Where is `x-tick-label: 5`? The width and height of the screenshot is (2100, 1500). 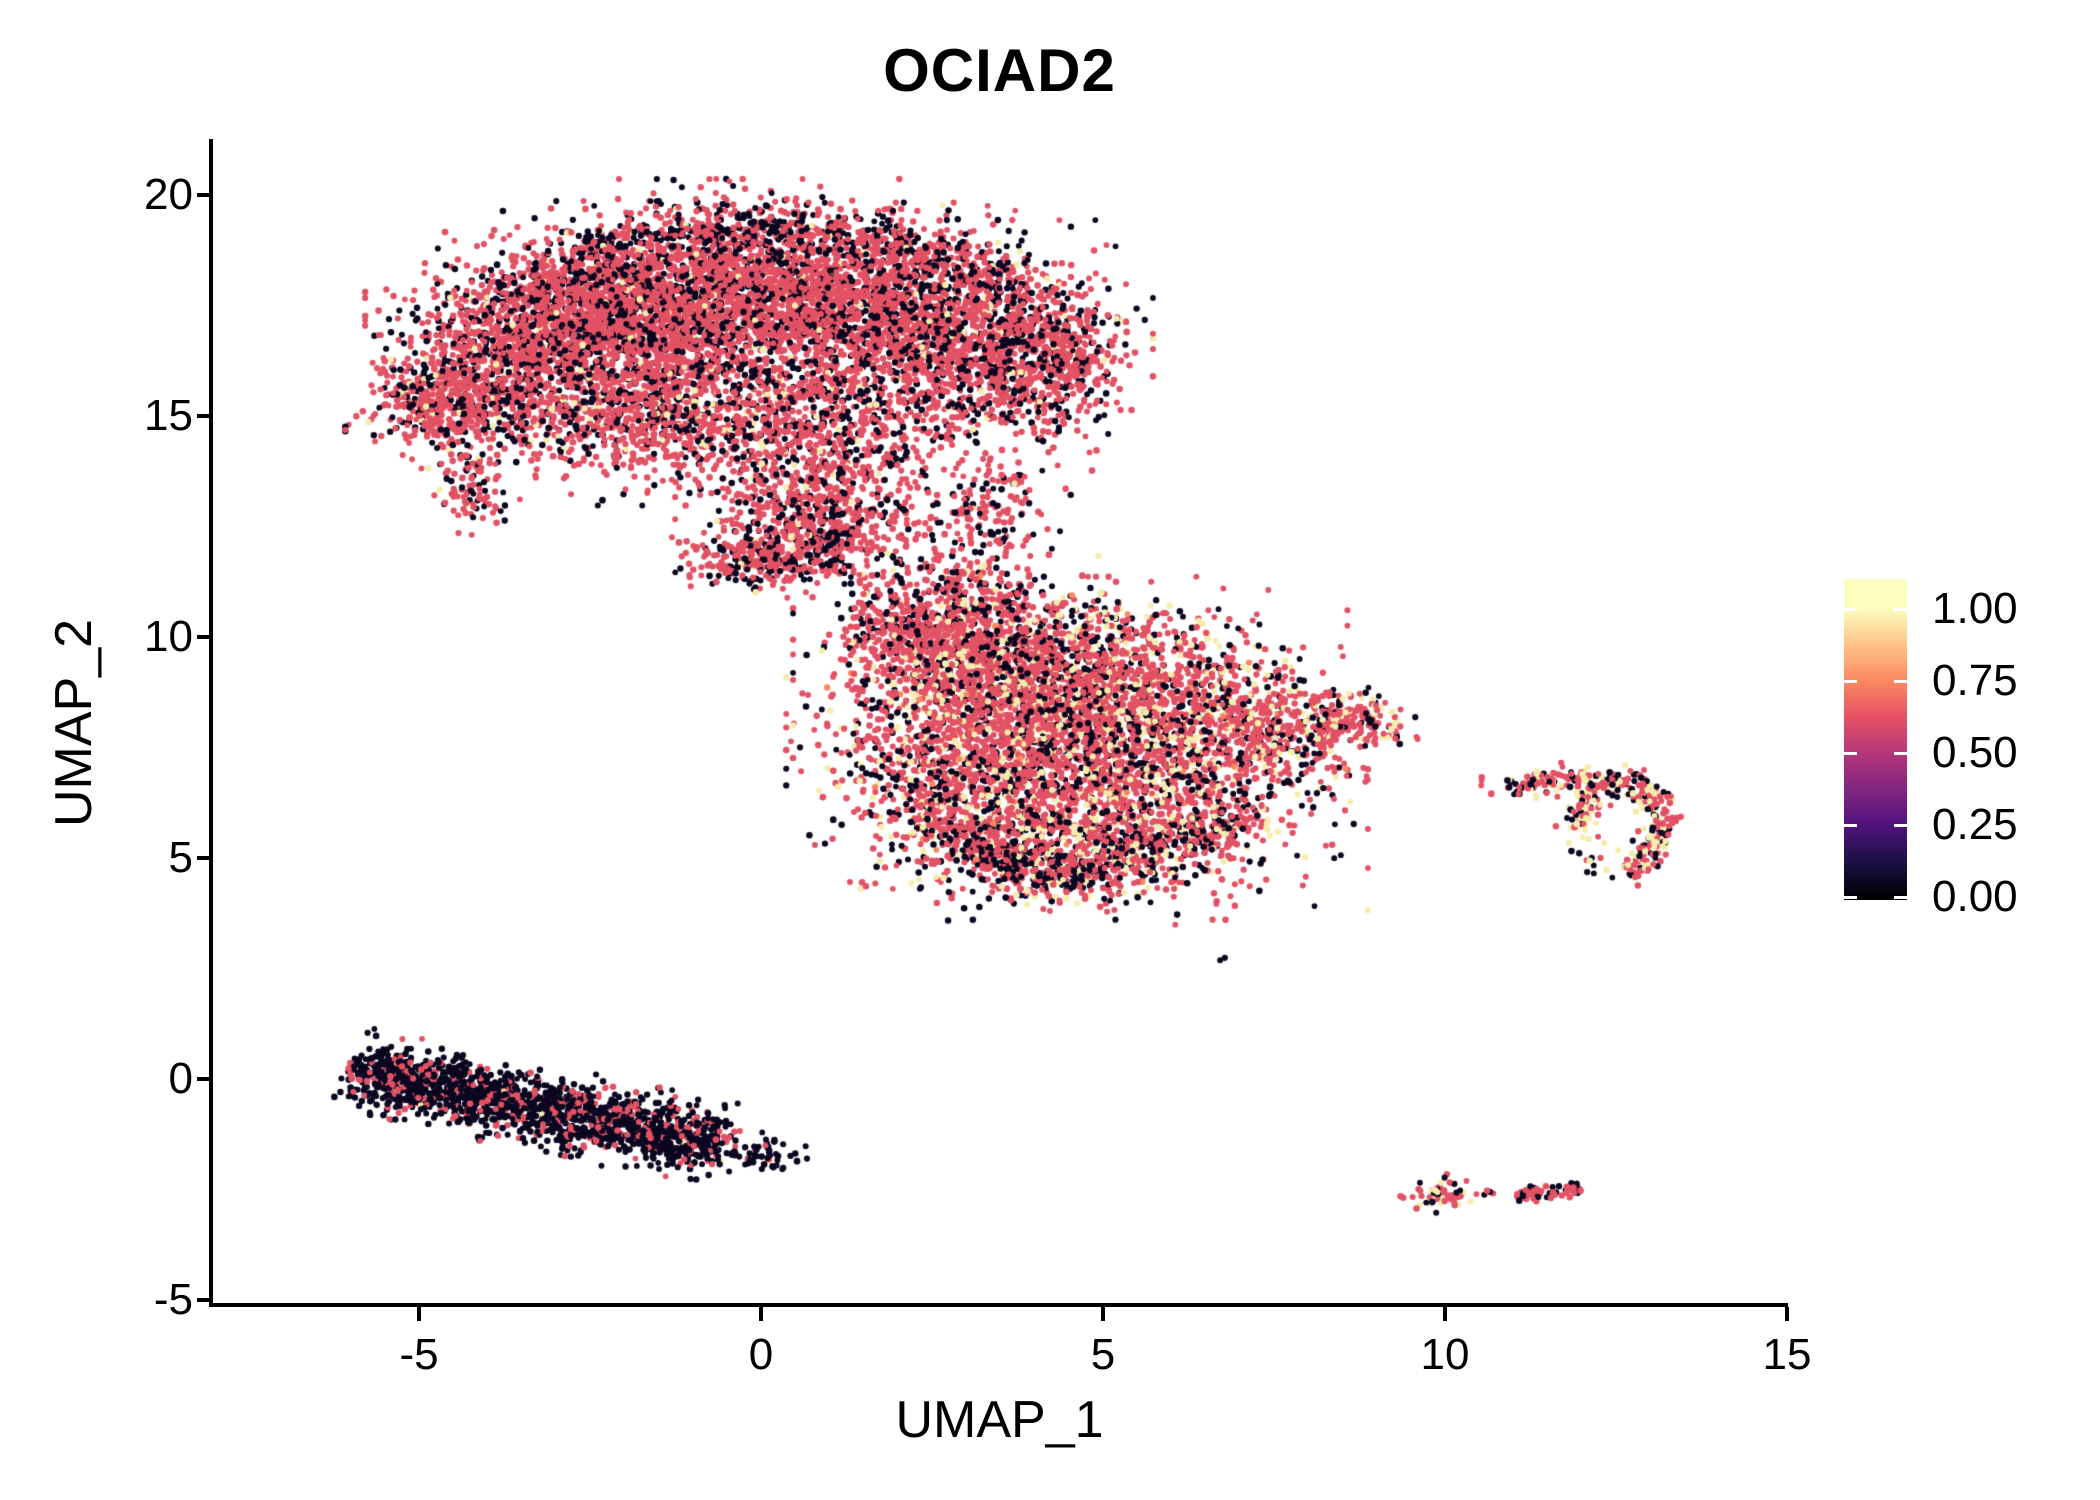
x-tick-label: 5 is located at coordinates (1103, 1354).